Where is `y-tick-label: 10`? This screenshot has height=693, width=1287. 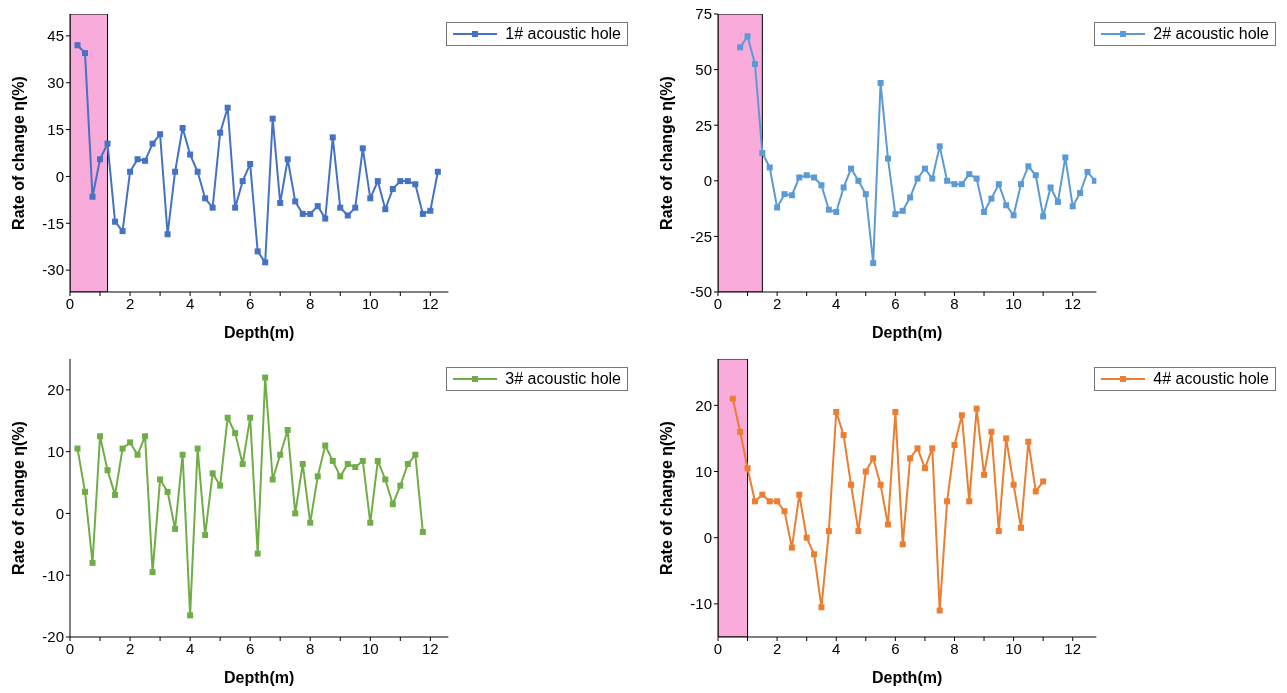 y-tick-label: 10 is located at coordinates (703, 471).